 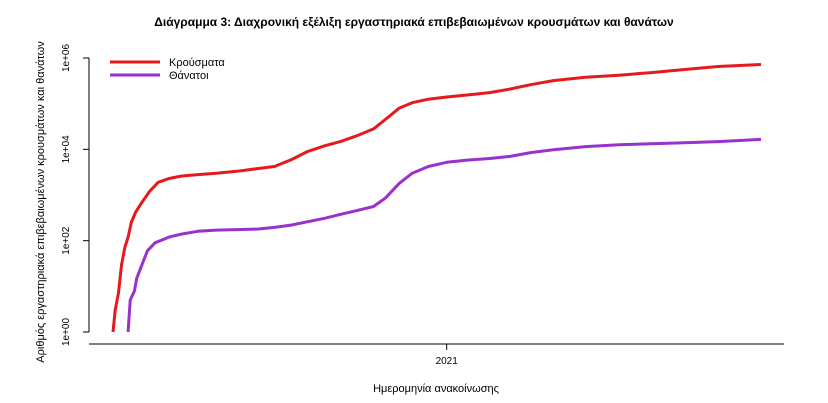 What do you see at coordinates (436, 355) in the screenshot?
I see `x-axis: 2021` at bounding box center [436, 355].